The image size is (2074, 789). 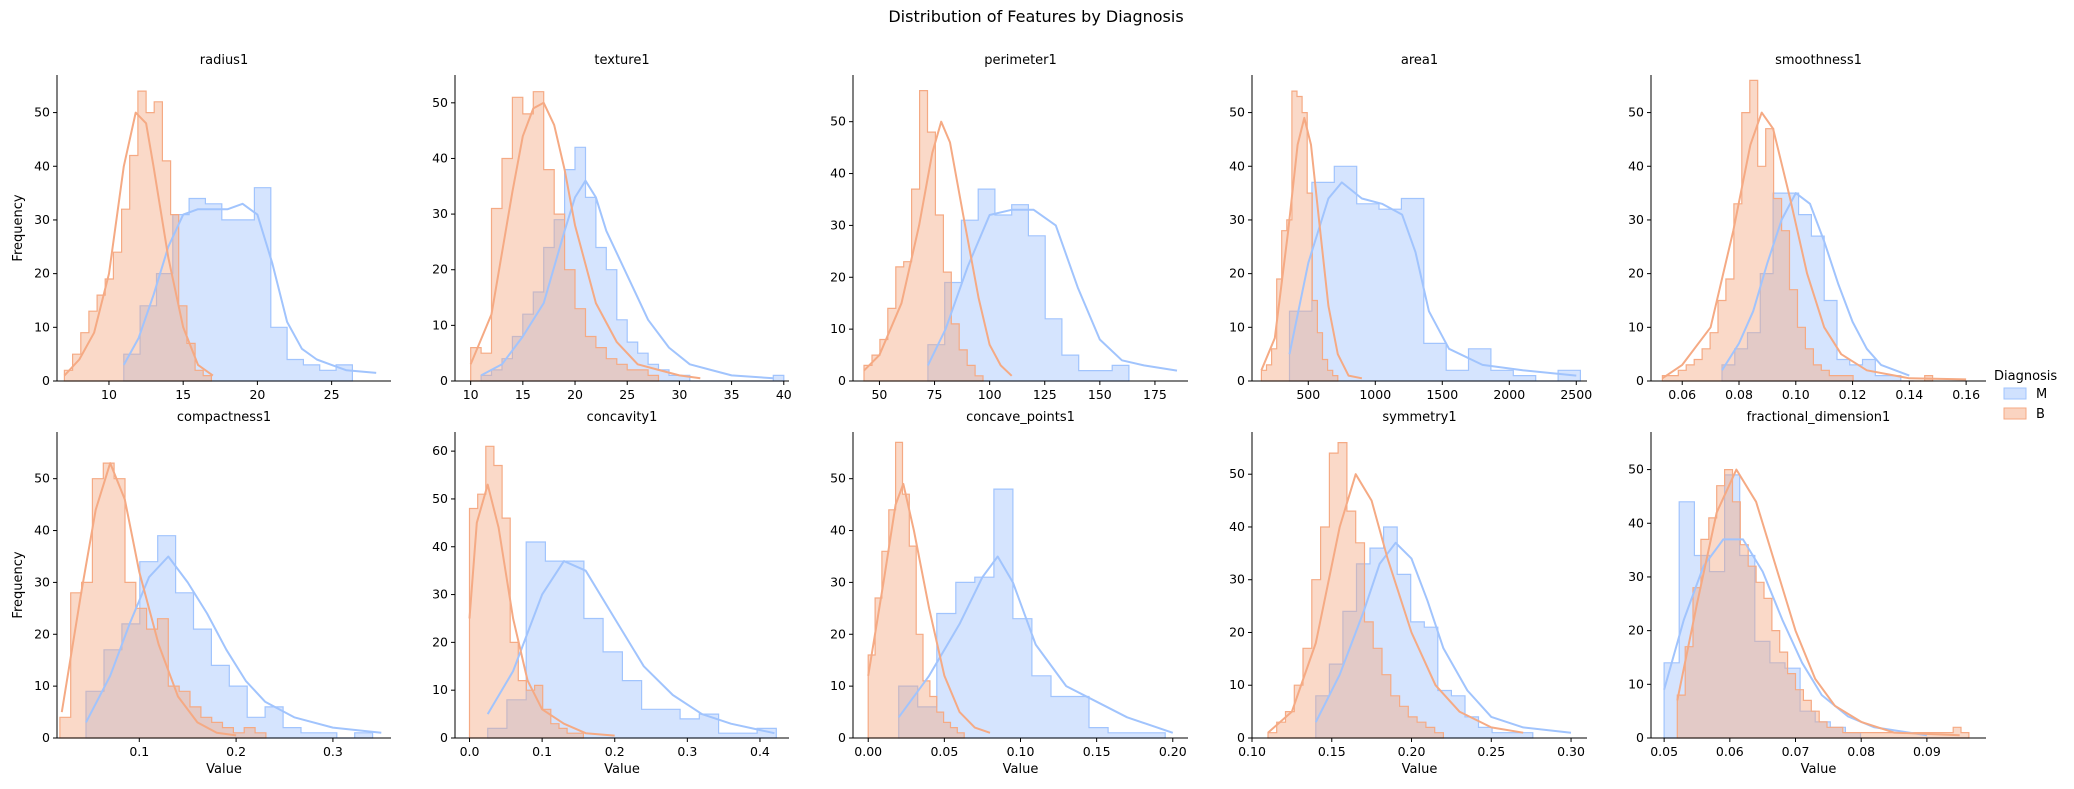 I want to click on y-tick-label-concavity1: 40, so click(x=440, y=546).